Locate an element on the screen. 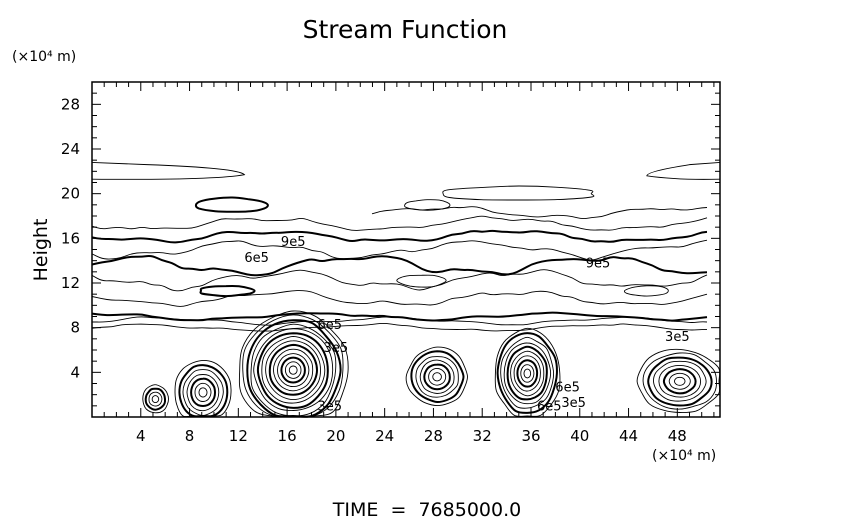  y-tick-label: 28 is located at coordinates (70, 104).